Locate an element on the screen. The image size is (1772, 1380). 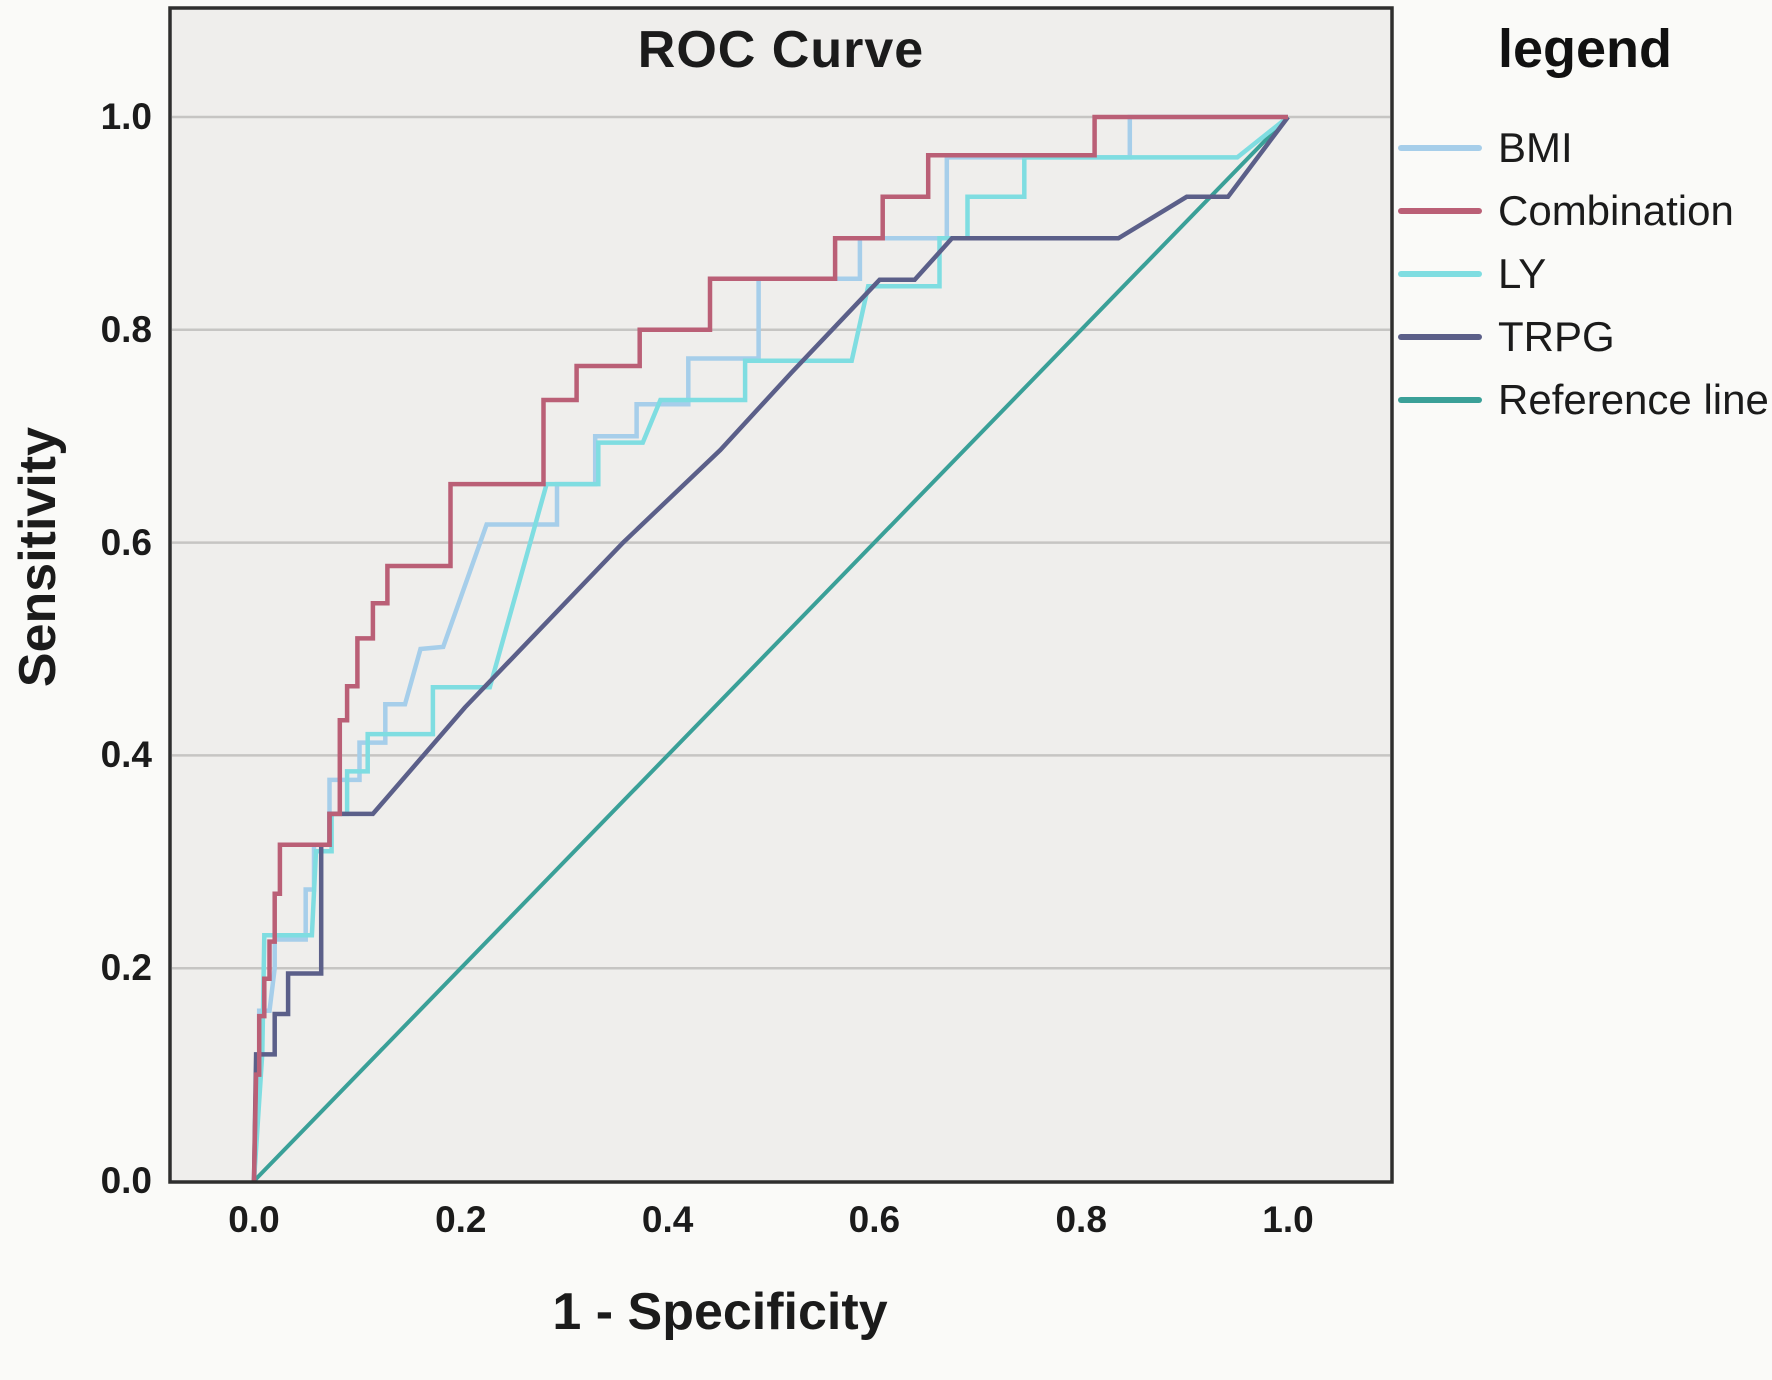
legend: BMI Combination LY TRPG Reference line is located at coordinates (1585, 273).